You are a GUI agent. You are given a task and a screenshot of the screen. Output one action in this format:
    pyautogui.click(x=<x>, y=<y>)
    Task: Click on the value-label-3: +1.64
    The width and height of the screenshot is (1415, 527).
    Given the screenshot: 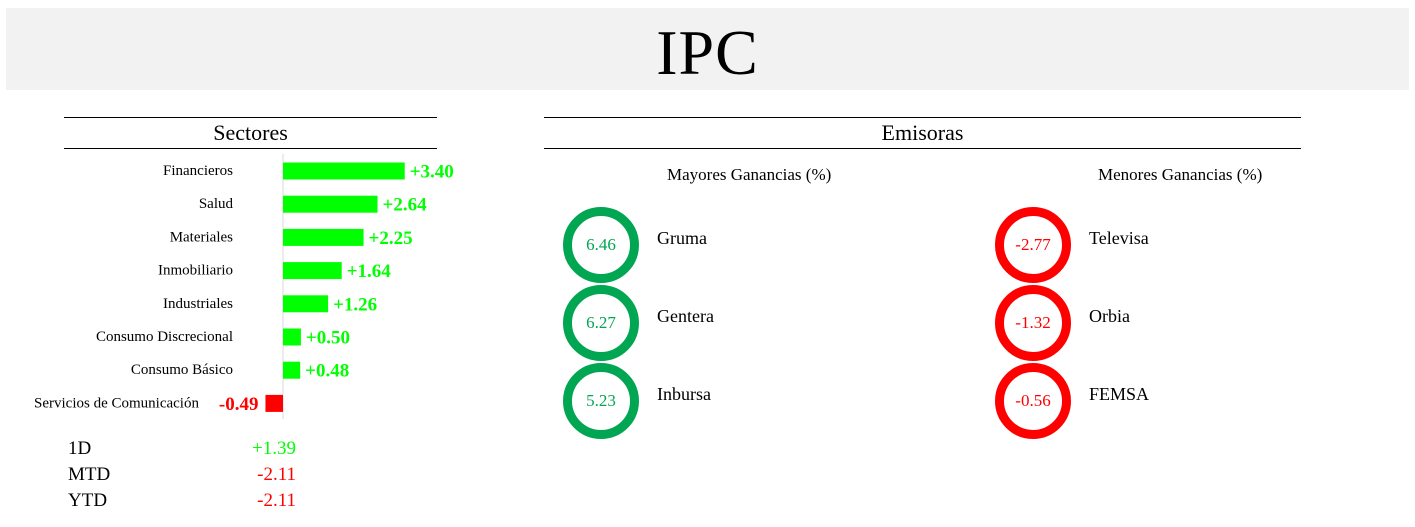 What is the action you would take?
    pyautogui.click(x=369, y=271)
    